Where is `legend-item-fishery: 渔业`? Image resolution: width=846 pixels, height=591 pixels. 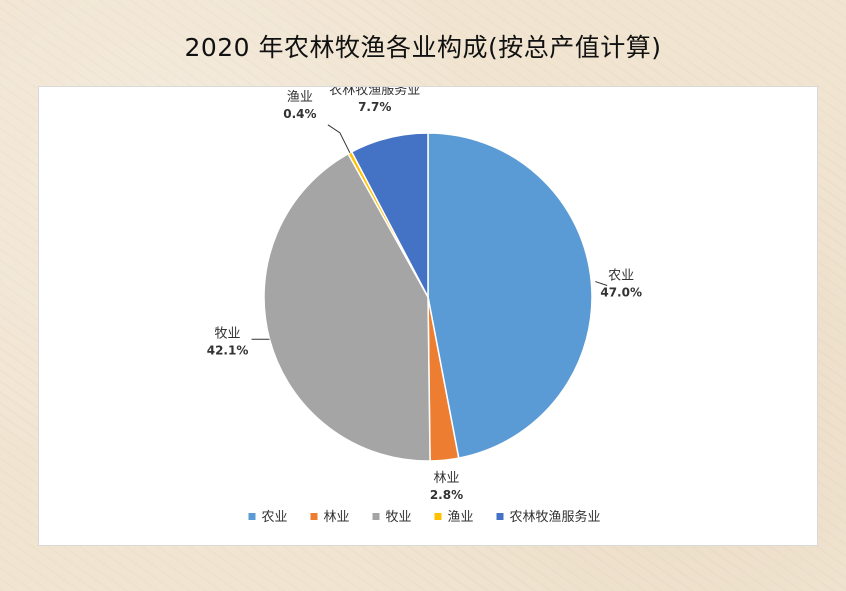 legend-item-fishery: 渔业 is located at coordinates (454, 517).